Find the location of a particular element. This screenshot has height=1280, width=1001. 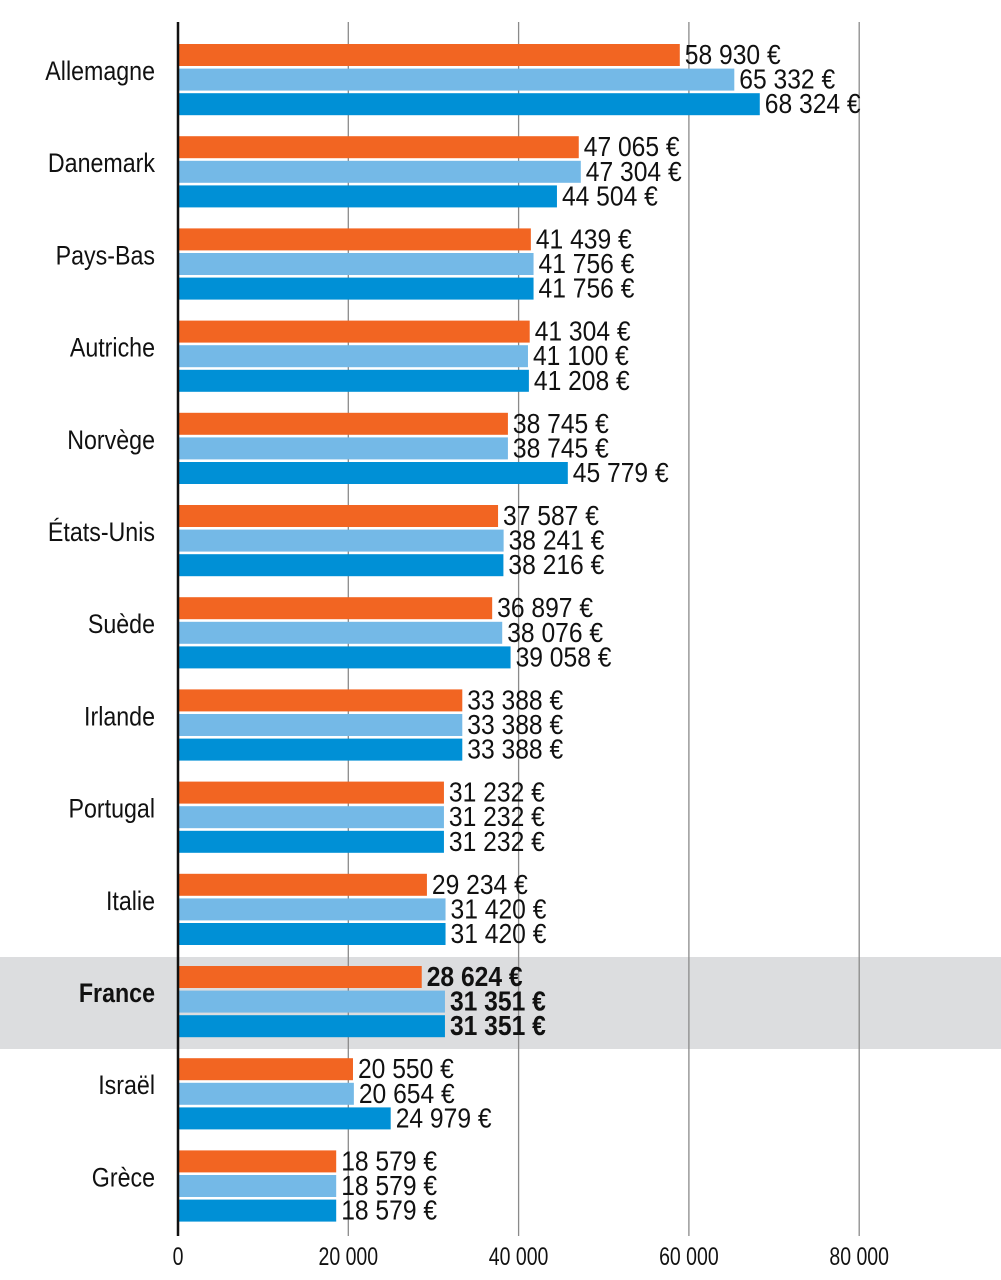

value-label: 41 100 € is located at coordinates (581, 356).